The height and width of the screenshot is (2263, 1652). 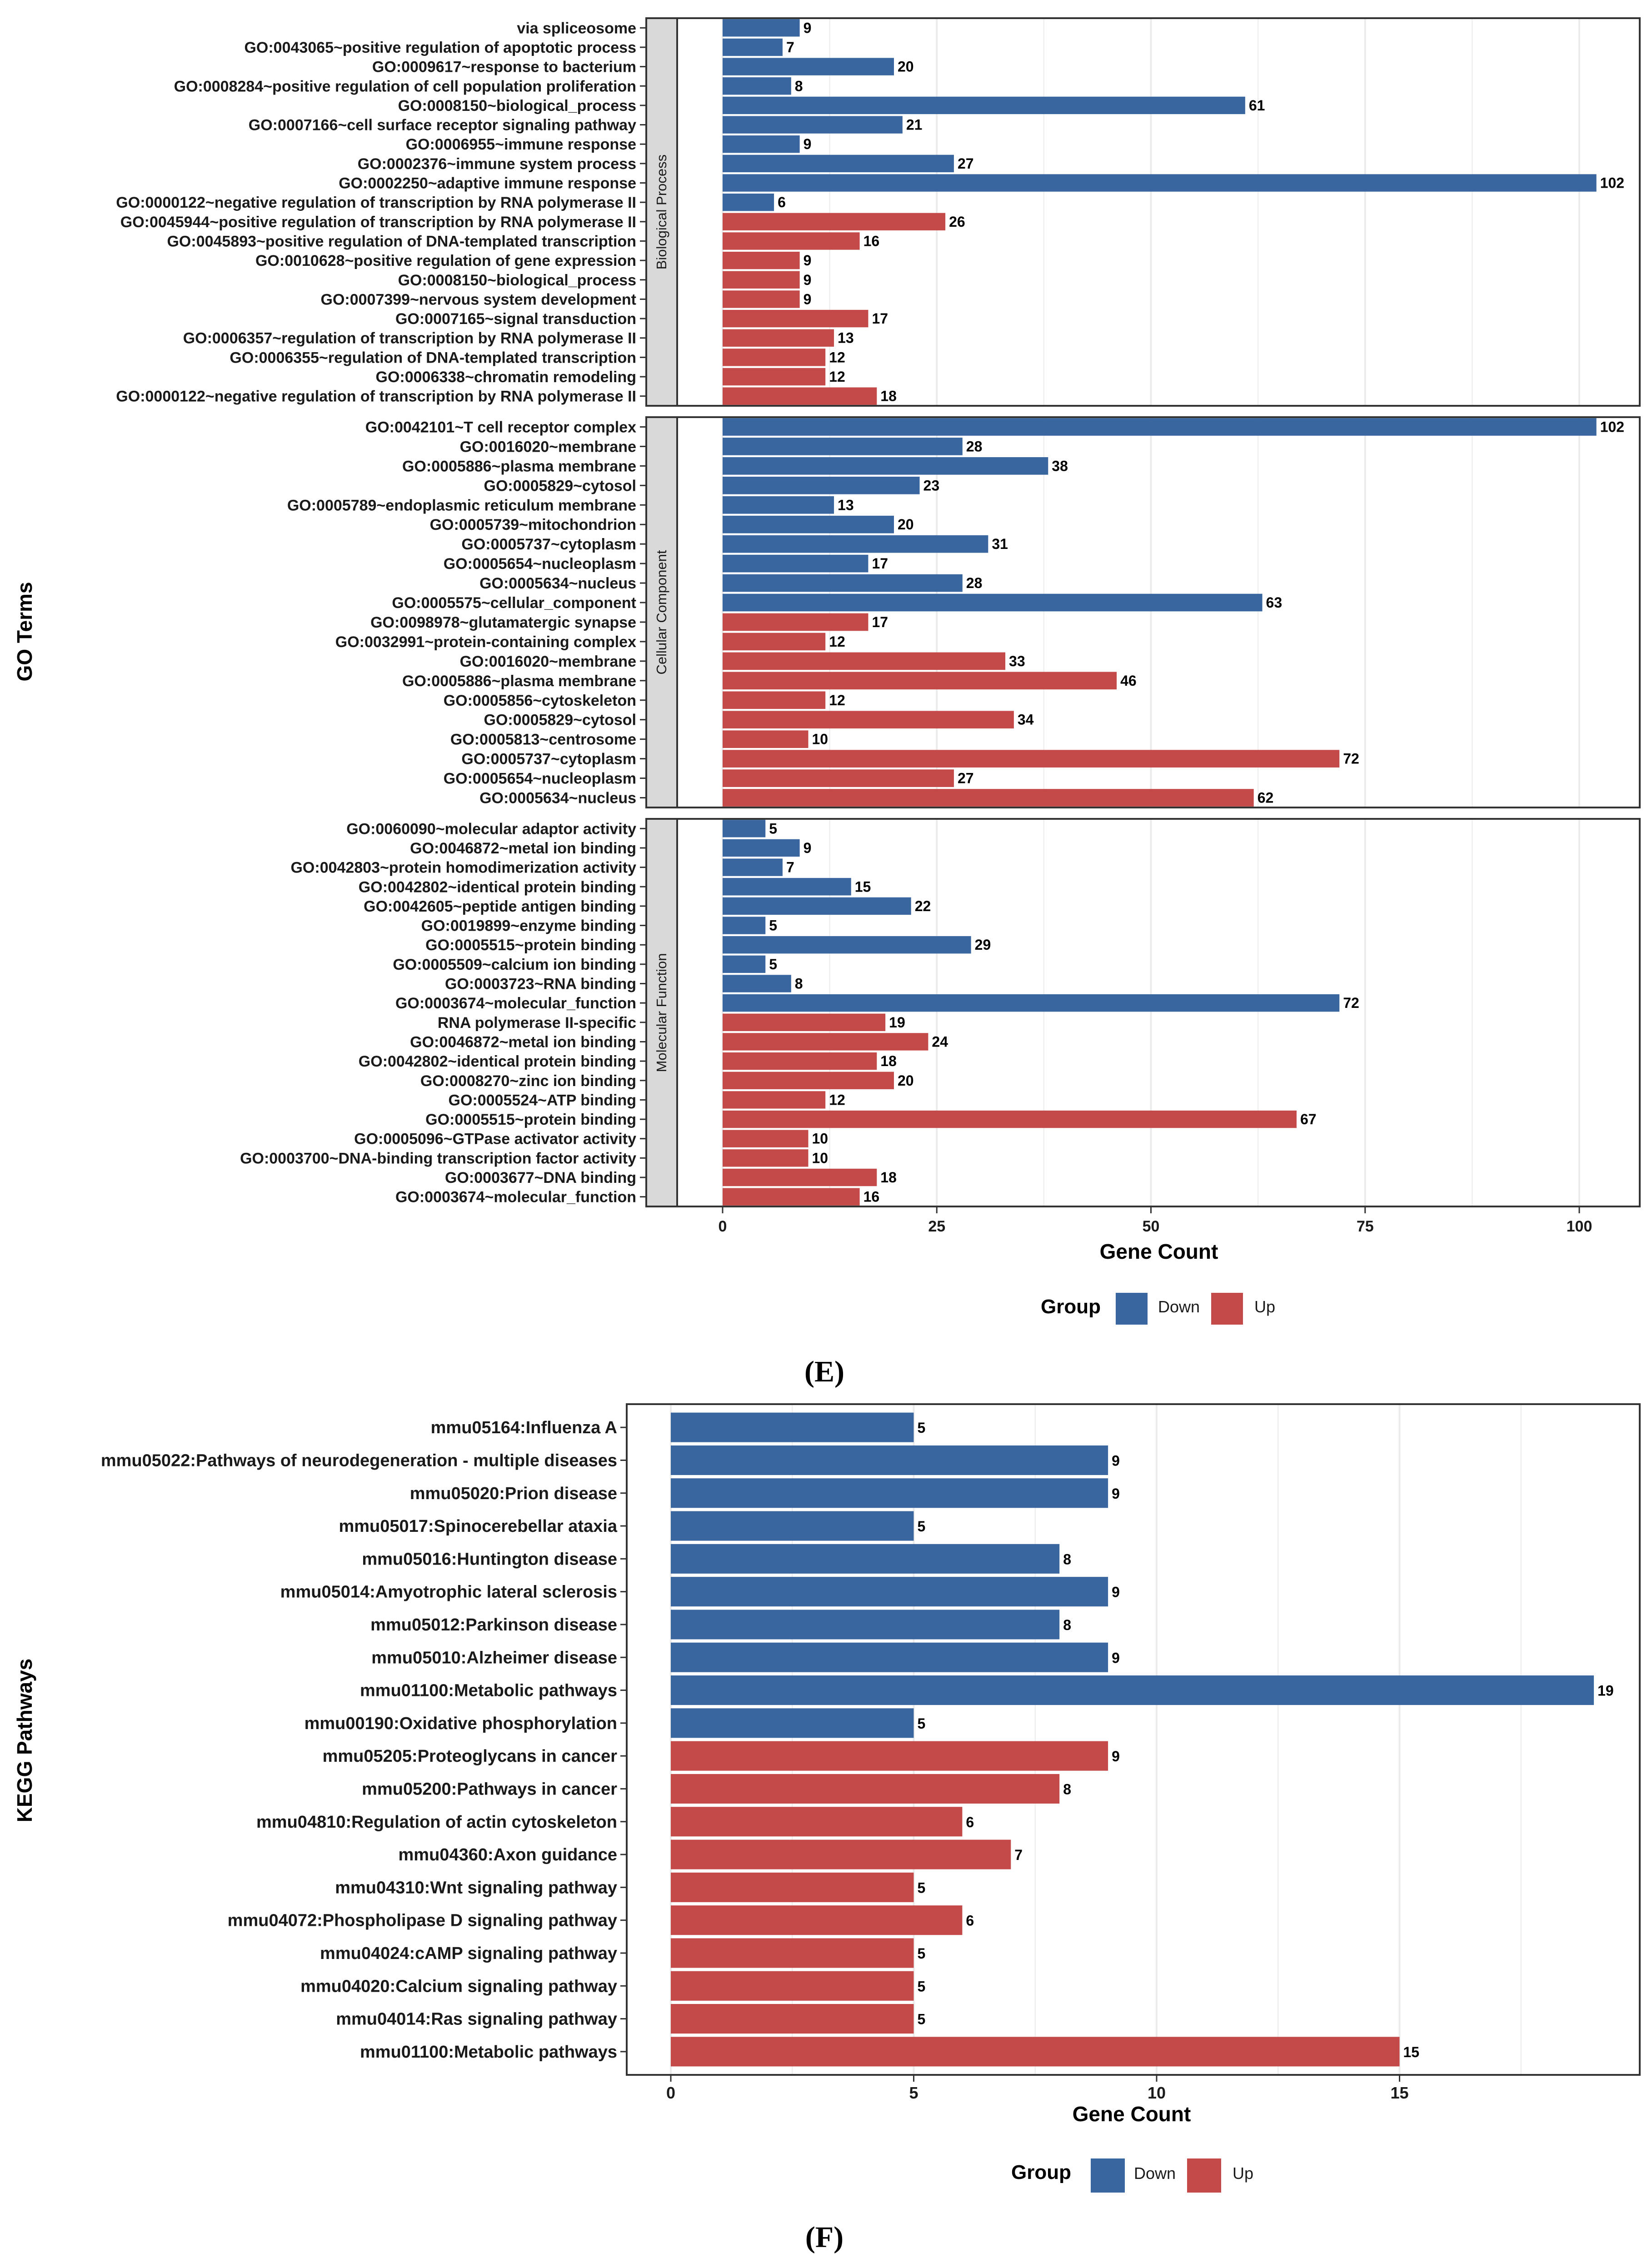 I want to click on y-tick-label: GO:0005515~protein binding, so click(x=530, y=1120).